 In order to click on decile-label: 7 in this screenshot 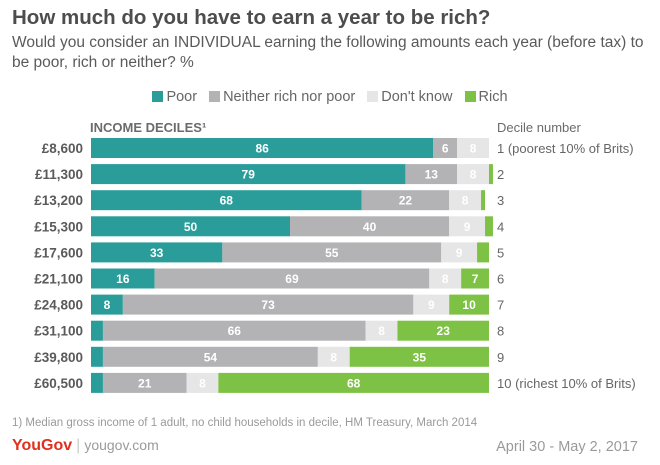, I will do `click(500, 305)`.